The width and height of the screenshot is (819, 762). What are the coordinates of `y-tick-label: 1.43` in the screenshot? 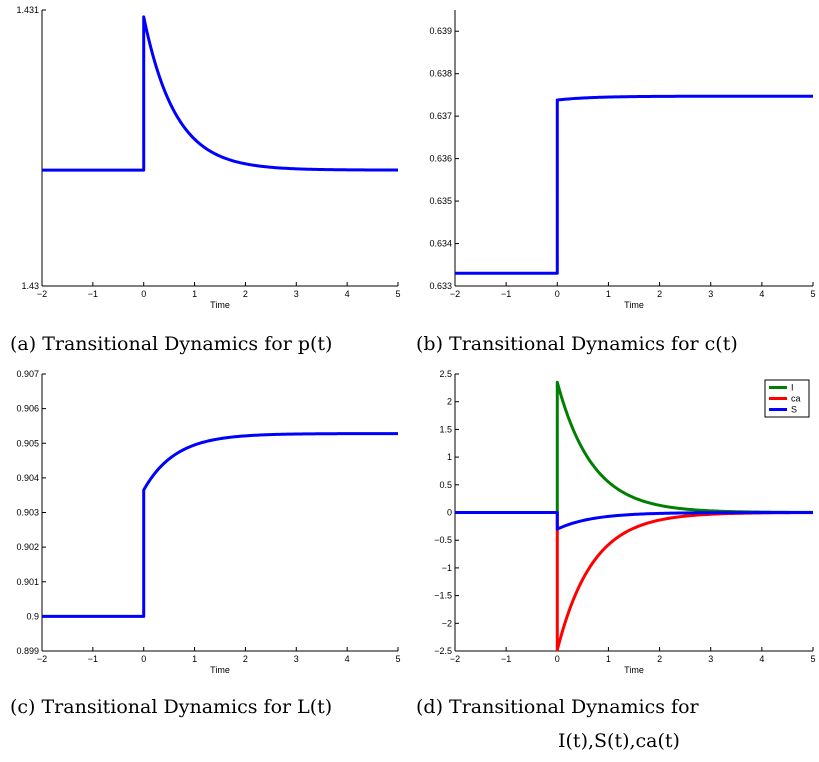 It's located at (30, 286).